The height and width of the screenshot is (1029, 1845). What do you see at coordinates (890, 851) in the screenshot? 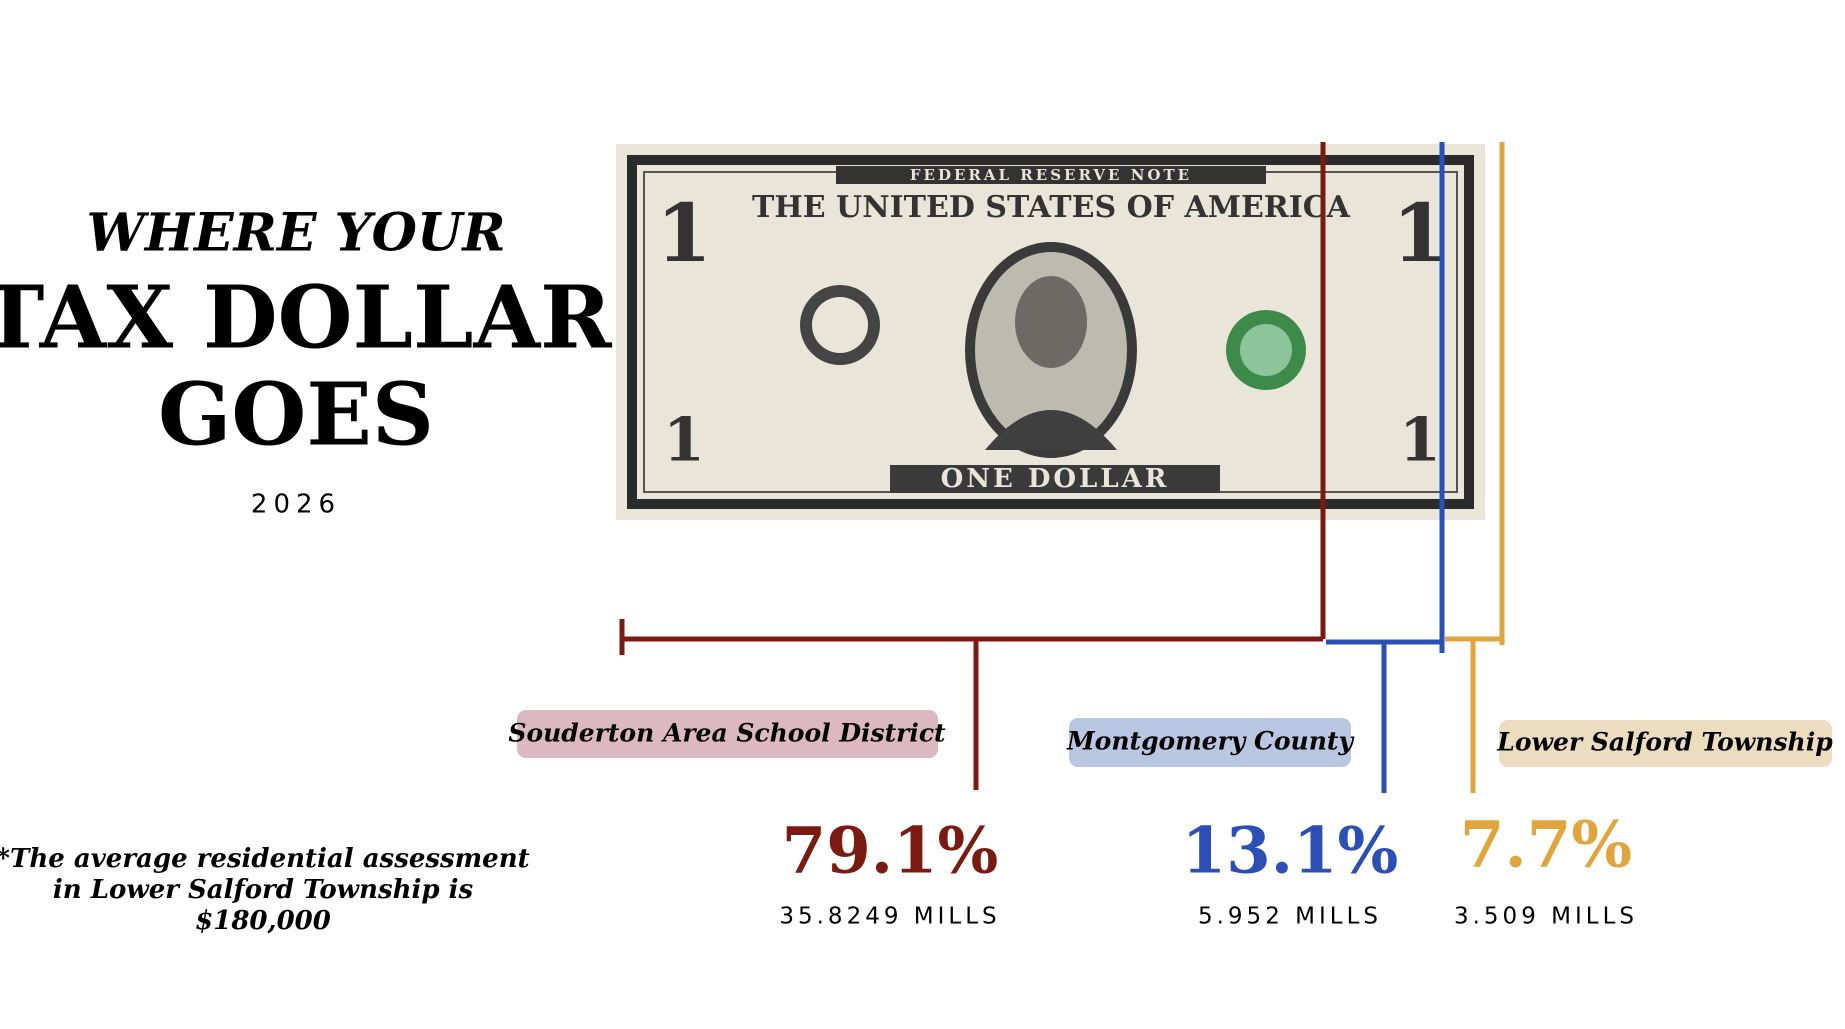
I see `percent: 79.1%` at bounding box center [890, 851].